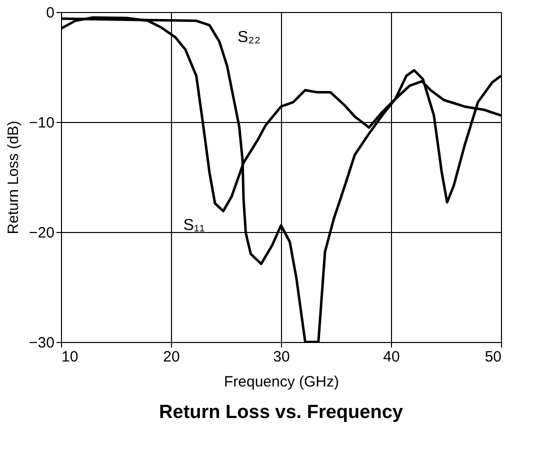  What do you see at coordinates (13, 177) in the screenshot?
I see `y-axis-title: Return Loss (dB)` at bounding box center [13, 177].